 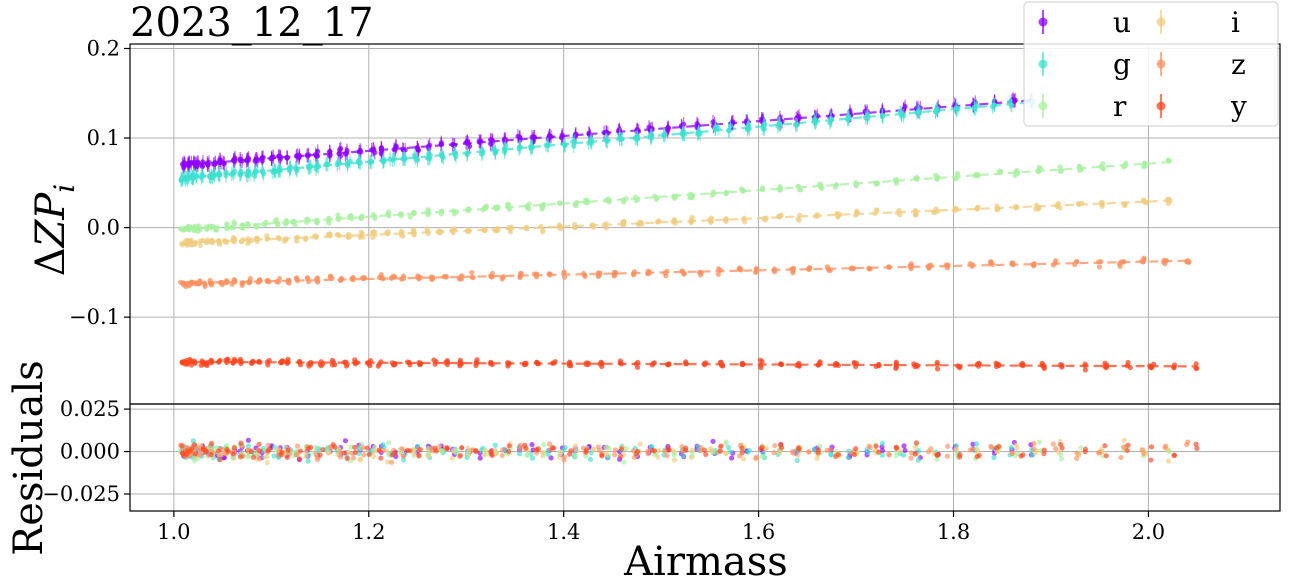 I want to click on x-tick-label: 1.4, so click(x=563, y=532).